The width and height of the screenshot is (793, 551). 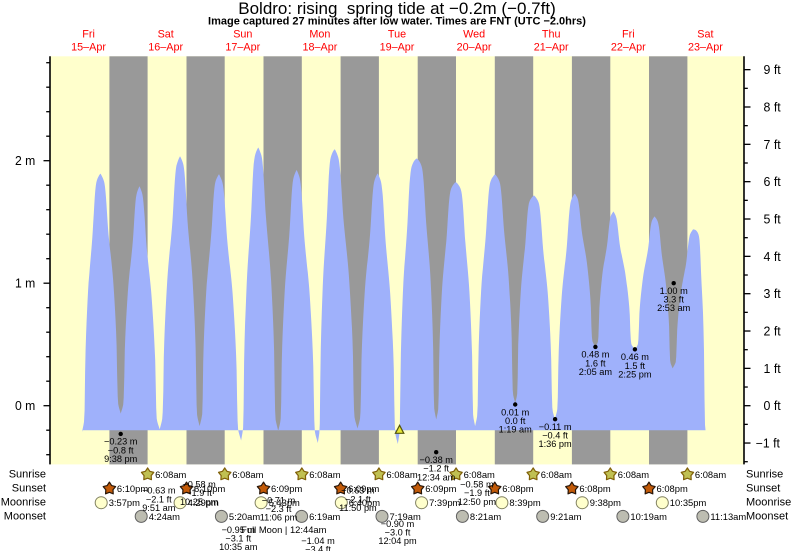 What do you see at coordinates (768, 444) in the screenshot?
I see `svg-text: −1 ft` at bounding box center [768, 444].